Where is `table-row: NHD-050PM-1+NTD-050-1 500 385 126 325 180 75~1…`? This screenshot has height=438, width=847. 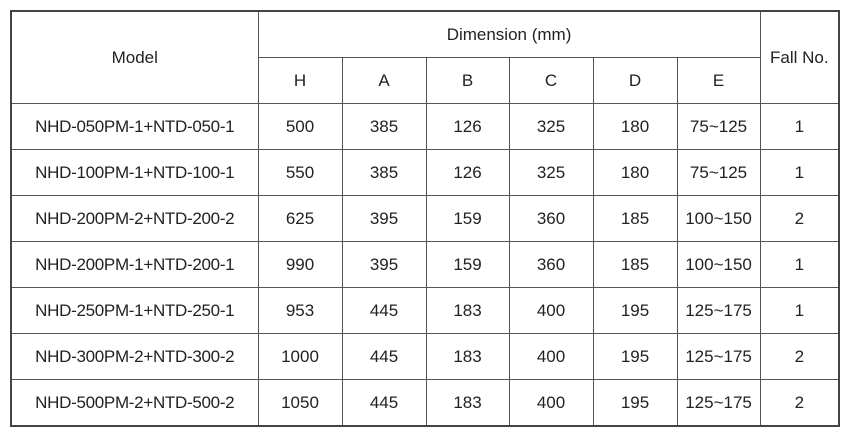 table-row: NHD-050PM-1+NTD-050-1 500 385 126 325 180 75~1… is located at coordinates (425, 126).